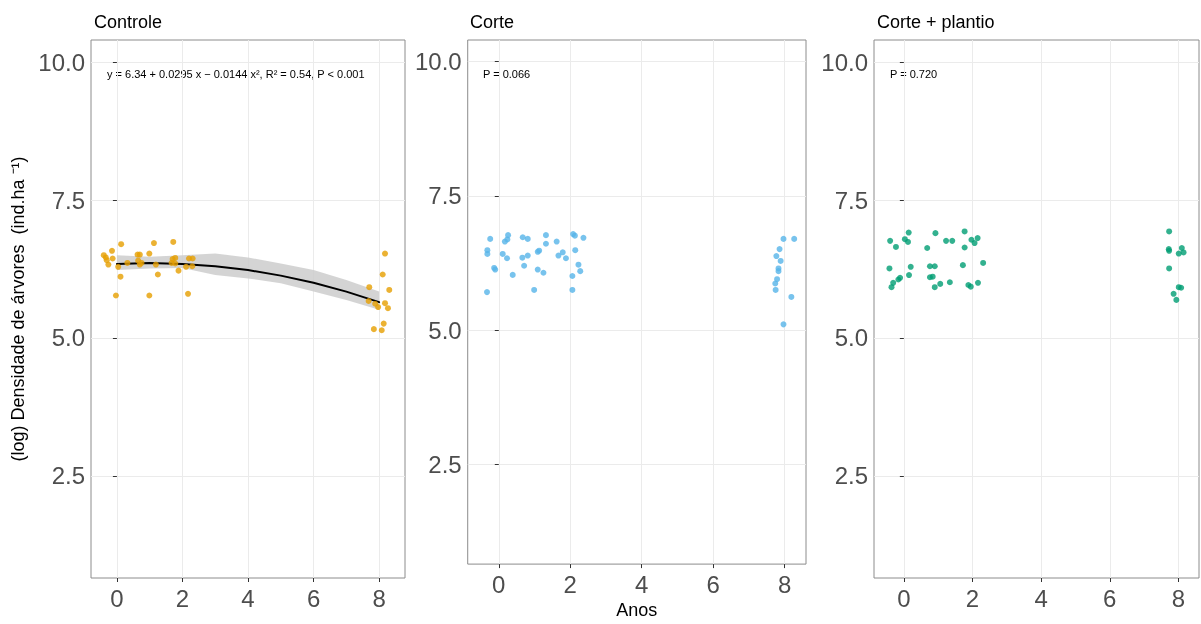  Describe the element at coordinates (507, 73) in the screenshot. I see `annotation: P = 0.066` at that location.